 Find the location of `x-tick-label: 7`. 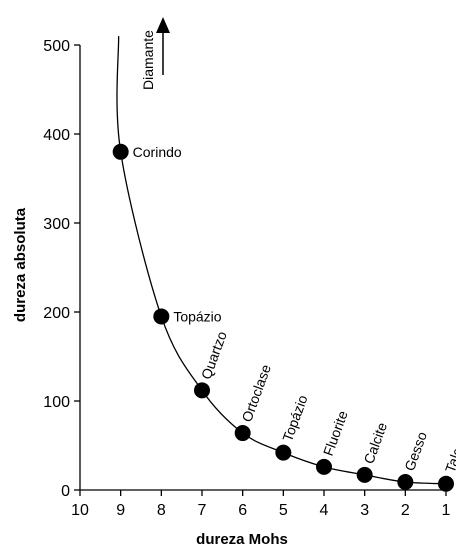

x-tick-label: 7 is located at coordinates (202, 510).